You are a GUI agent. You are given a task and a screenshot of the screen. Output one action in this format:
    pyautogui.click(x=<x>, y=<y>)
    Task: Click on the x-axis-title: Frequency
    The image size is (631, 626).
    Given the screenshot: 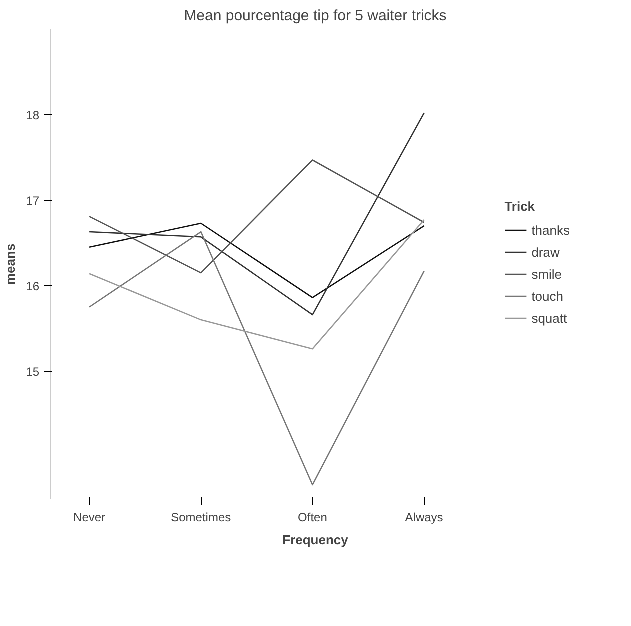 What is the action you would take?
    pyautogui.click(x=316, y=540)
    